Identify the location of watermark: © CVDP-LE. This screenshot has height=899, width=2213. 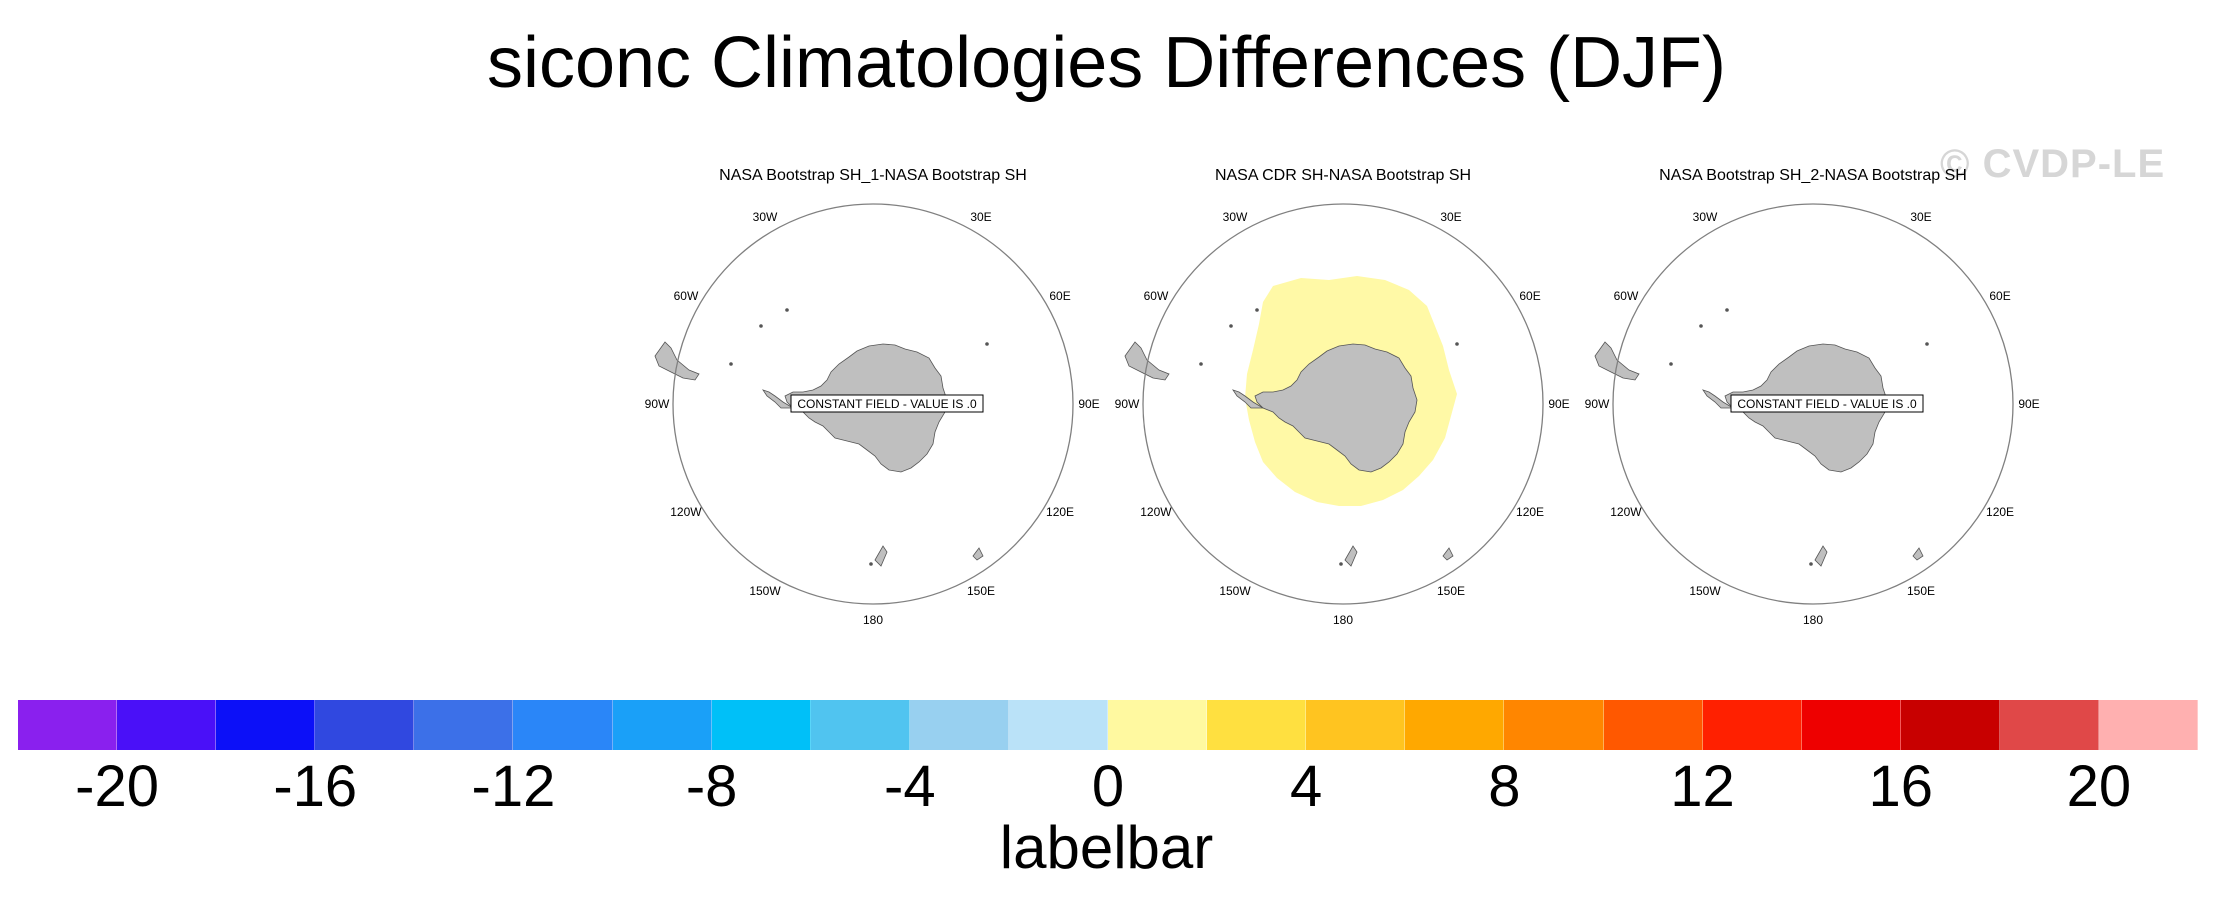
(2053, 164).